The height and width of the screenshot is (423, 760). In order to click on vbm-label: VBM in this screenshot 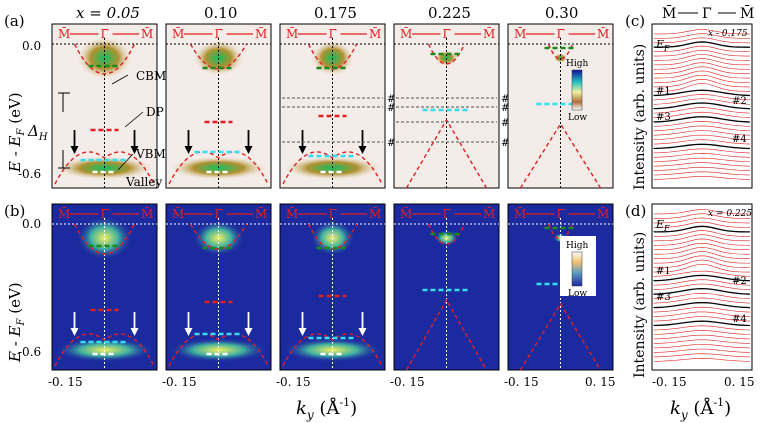, I will do `click(150, 154)`.